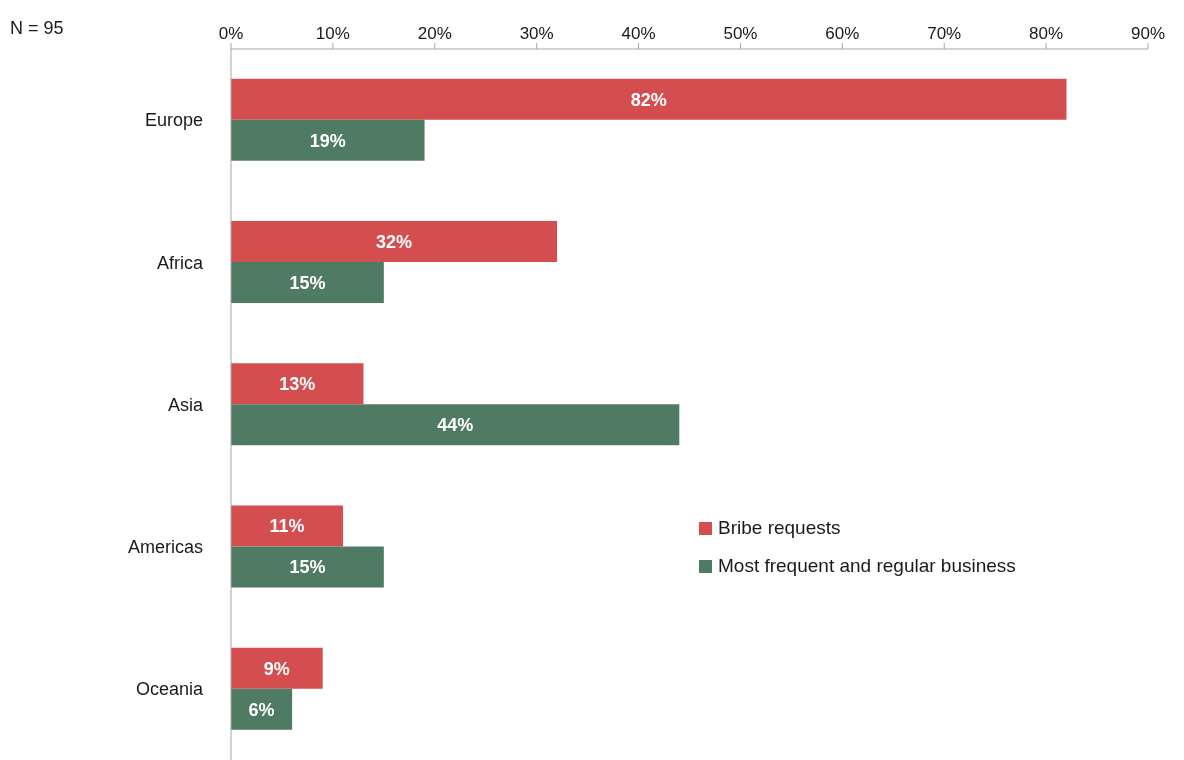  I want to click on data-label: 82%, so click(648, 99).